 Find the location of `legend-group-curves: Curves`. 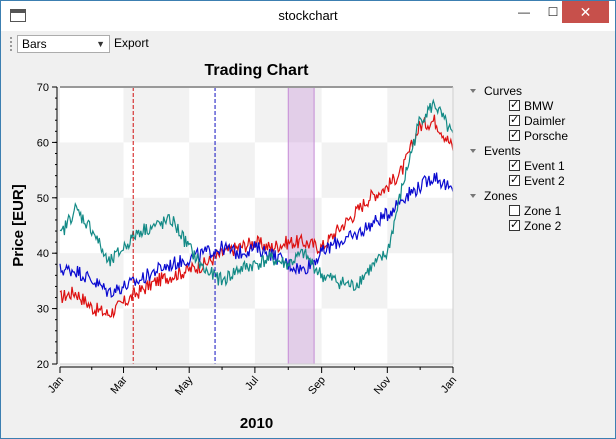

legend-group-curves: Curves is located at coordinates (496, 90).